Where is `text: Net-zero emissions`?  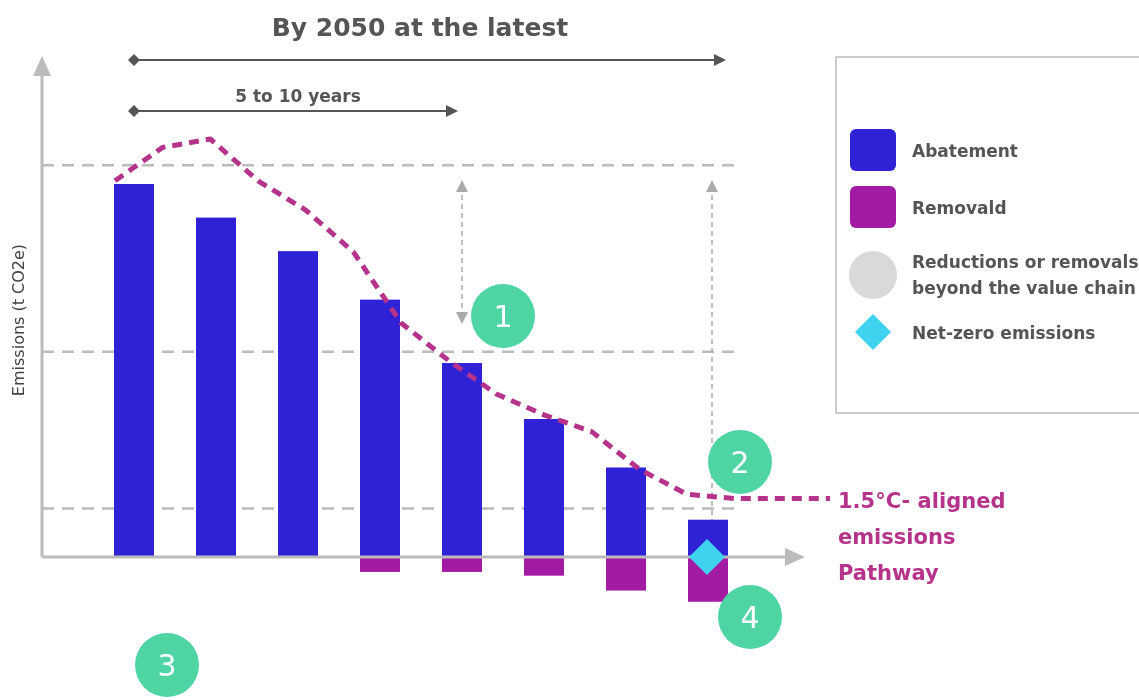
text: Net-zero emissions is located at coordinates (1004, 333).